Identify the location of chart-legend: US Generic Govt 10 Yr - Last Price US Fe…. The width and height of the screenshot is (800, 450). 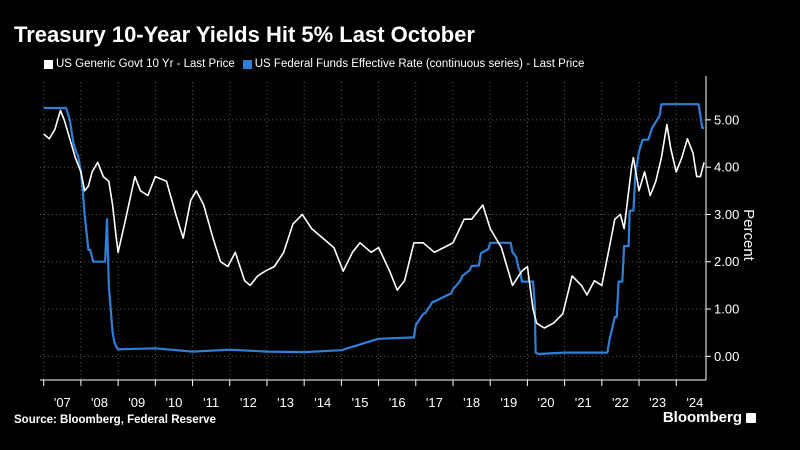
(318, 64).